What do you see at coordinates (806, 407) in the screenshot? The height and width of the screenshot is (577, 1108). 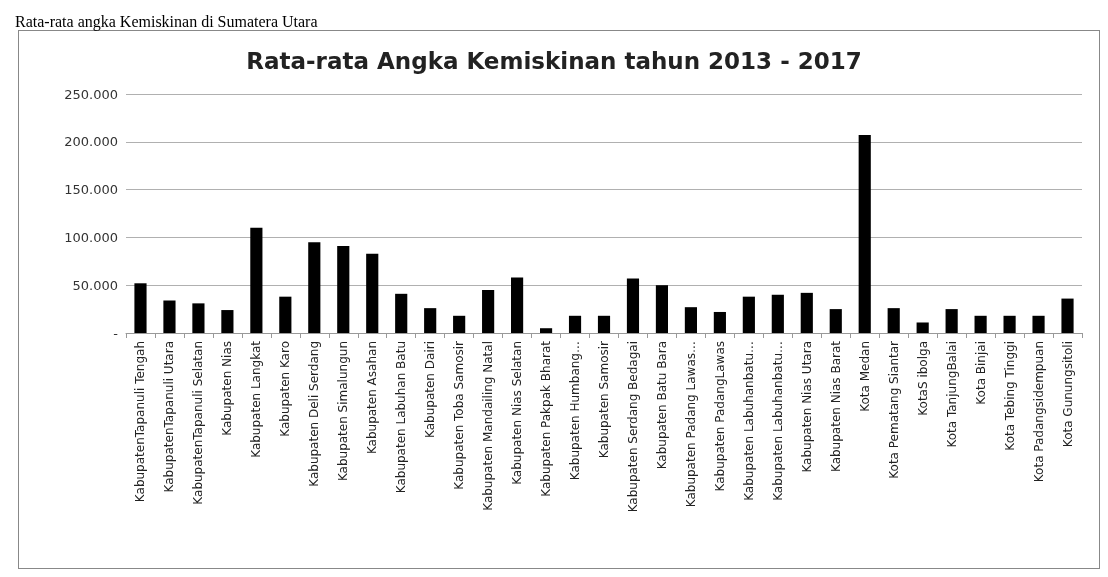 I see `x-tick-label: Kabupaten Nias Utara` at bounding box center [806, 407].